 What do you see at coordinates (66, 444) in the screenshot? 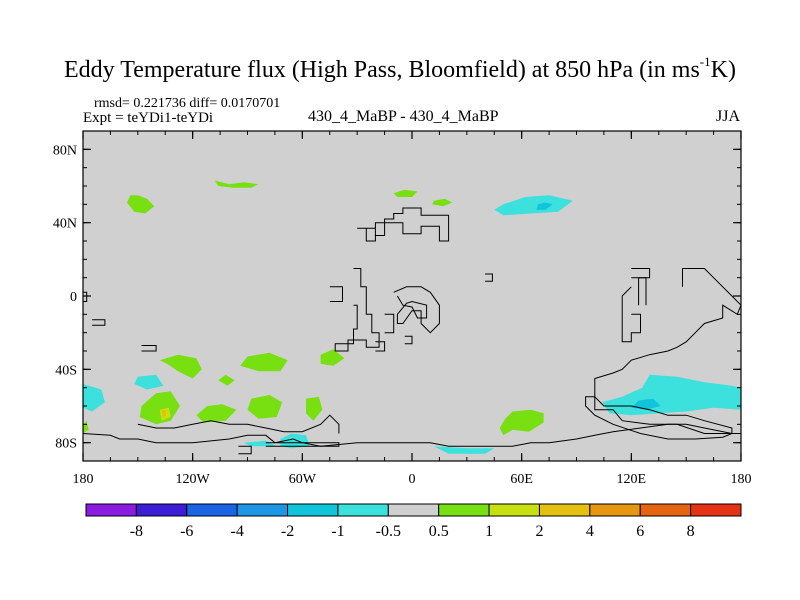
I see `y-tick-label: 80S` at bounding box center [66, 444].